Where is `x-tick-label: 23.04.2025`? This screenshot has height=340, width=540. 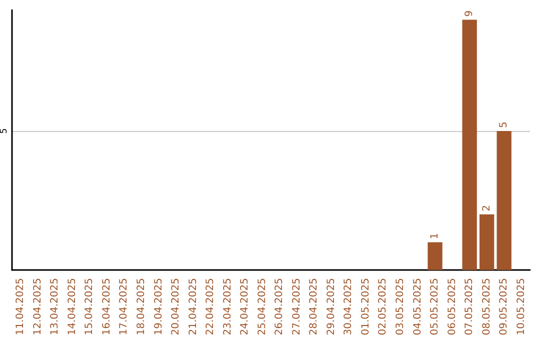
x-tick-label: 23.04.2025 is located at coordinates (228, 307).